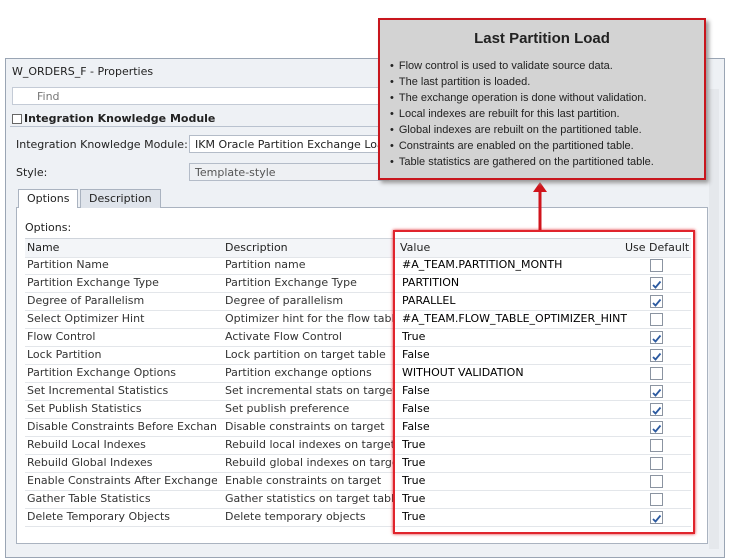 This screenshot has height=560, width=736. What do you see at coordinates (291, 282) in the screenshot?
I see `option-description: Partition Exchange Type` at bounding box center [291, 282].